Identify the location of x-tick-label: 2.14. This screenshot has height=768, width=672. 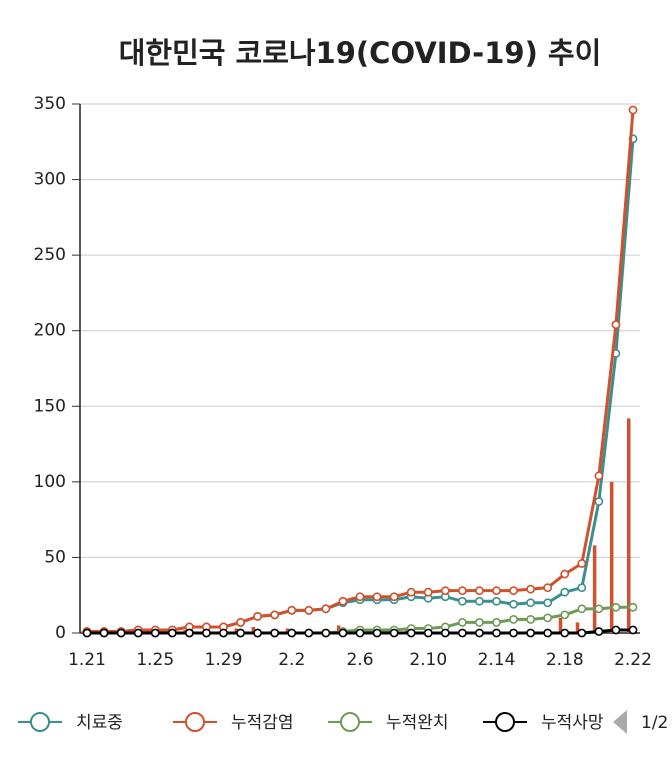
(497, 660).